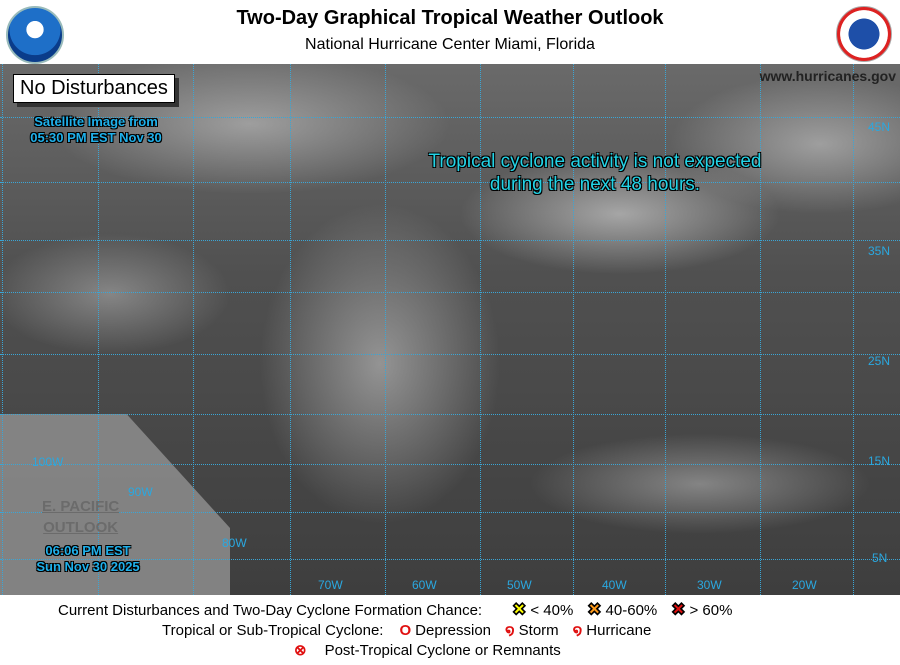 This screenshot has height=665, width=900. Describe the element at coordinates (519, 585) in the screenshot. I see `lon-label: 50W` at that location.